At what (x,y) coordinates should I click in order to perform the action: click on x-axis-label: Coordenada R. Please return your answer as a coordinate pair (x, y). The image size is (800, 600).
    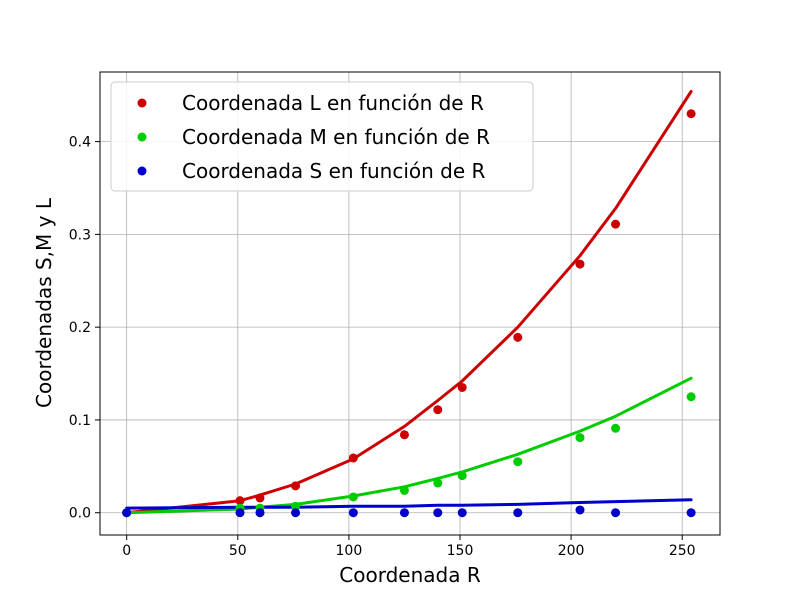
    Looking at the image, I should click on (410, 575).